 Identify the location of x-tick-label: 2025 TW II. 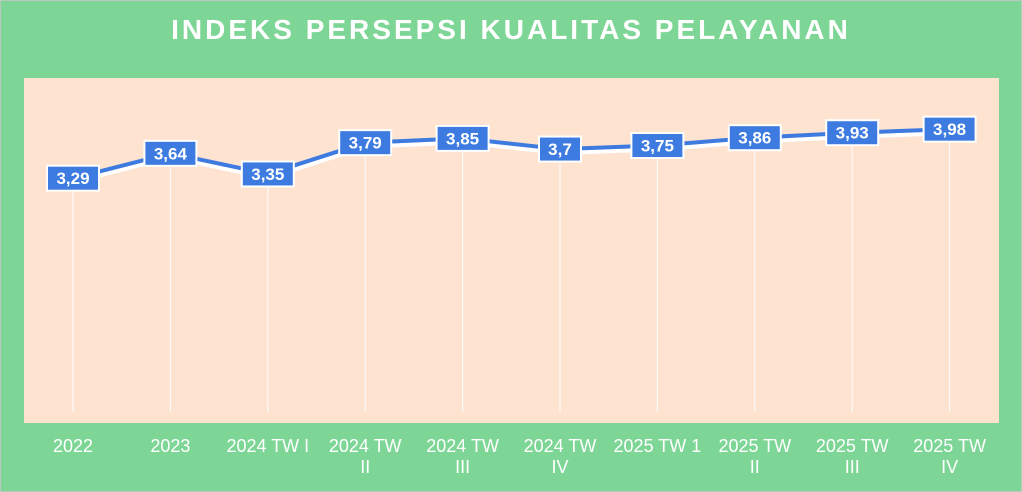
(754, 456).